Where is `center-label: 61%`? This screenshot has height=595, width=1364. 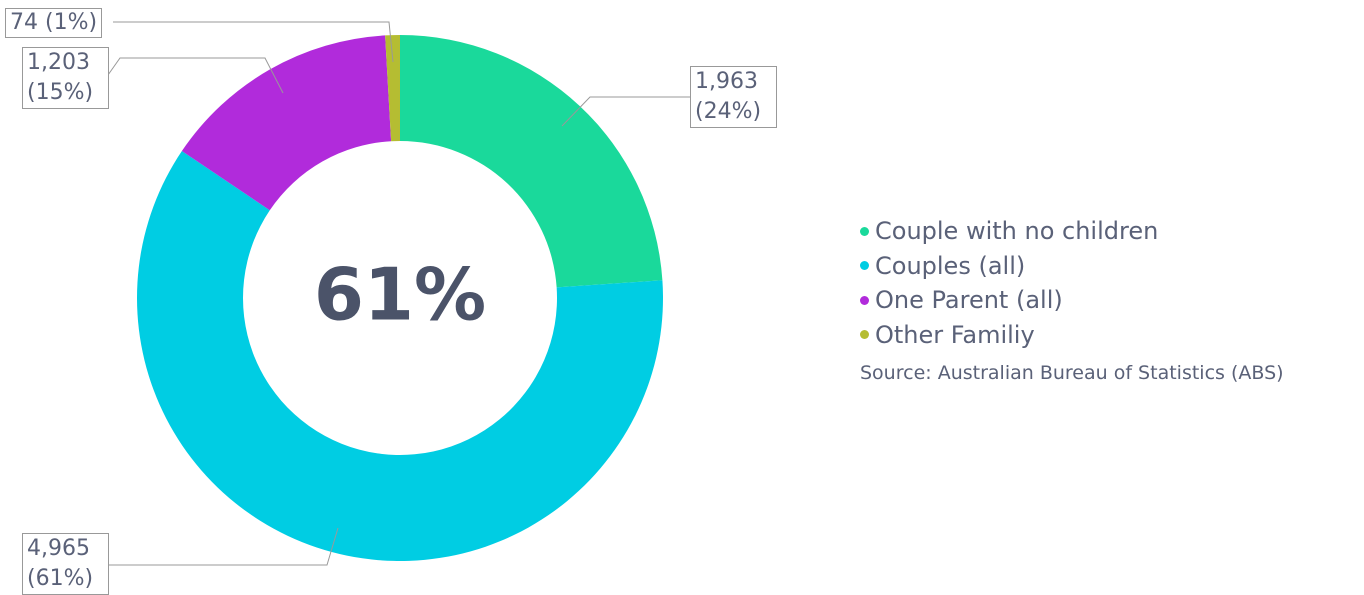 center-label: 61% is located at coordinates (400, 295).